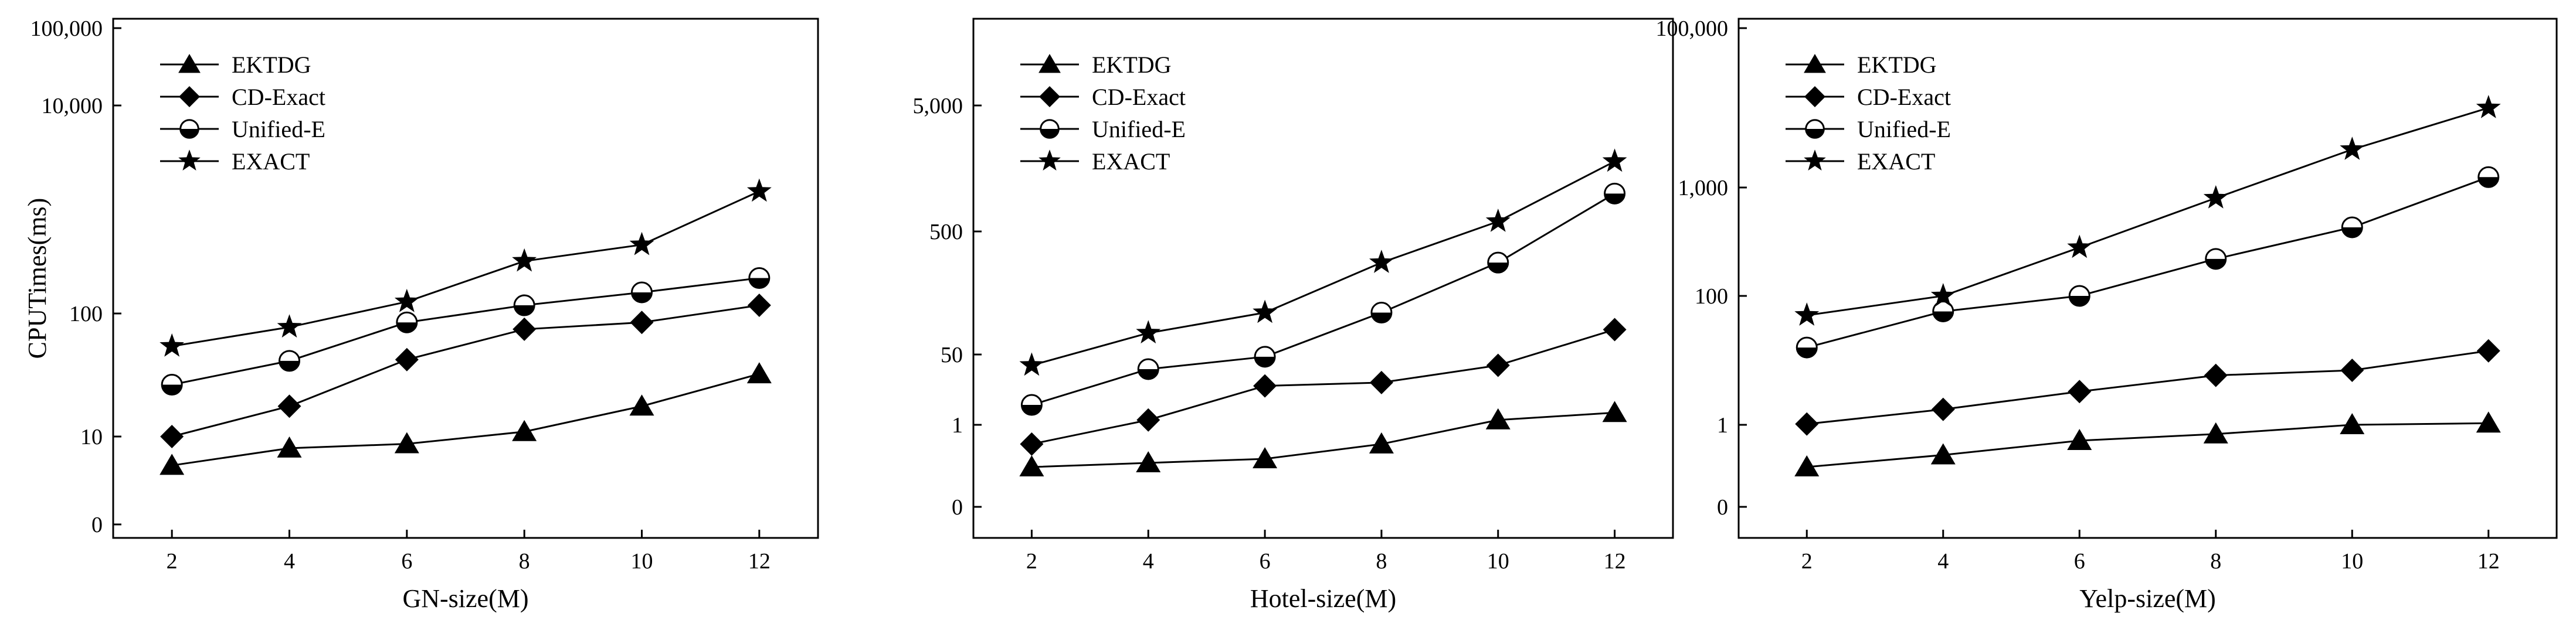 This screenshot has width=2576, height=634. What do you see at coordinates (524, 561) in the screenshot?
I see `x-tick-label: 8` at bounding box center [524, 561].